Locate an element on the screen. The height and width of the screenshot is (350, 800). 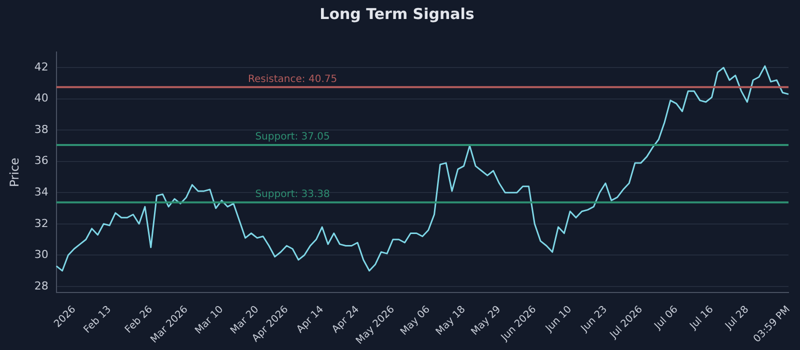
ref-line-label: Support: 37.05 is located at coordinates (292, 137).